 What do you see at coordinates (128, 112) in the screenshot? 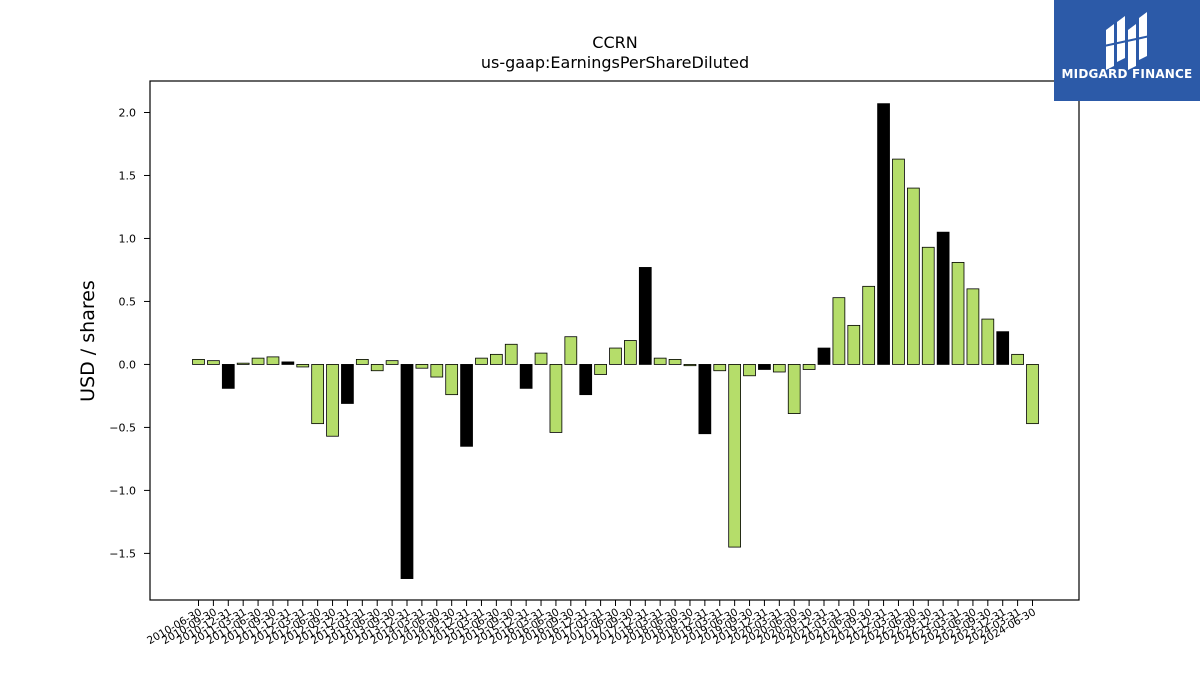
I see `y-tick-label: 2.0` at bounding box center [128, 112].